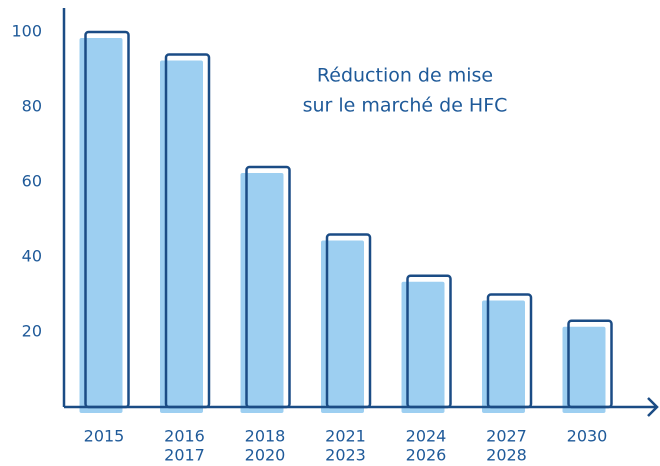  I want to click on y-tick-label: 80, so click(32, 106).